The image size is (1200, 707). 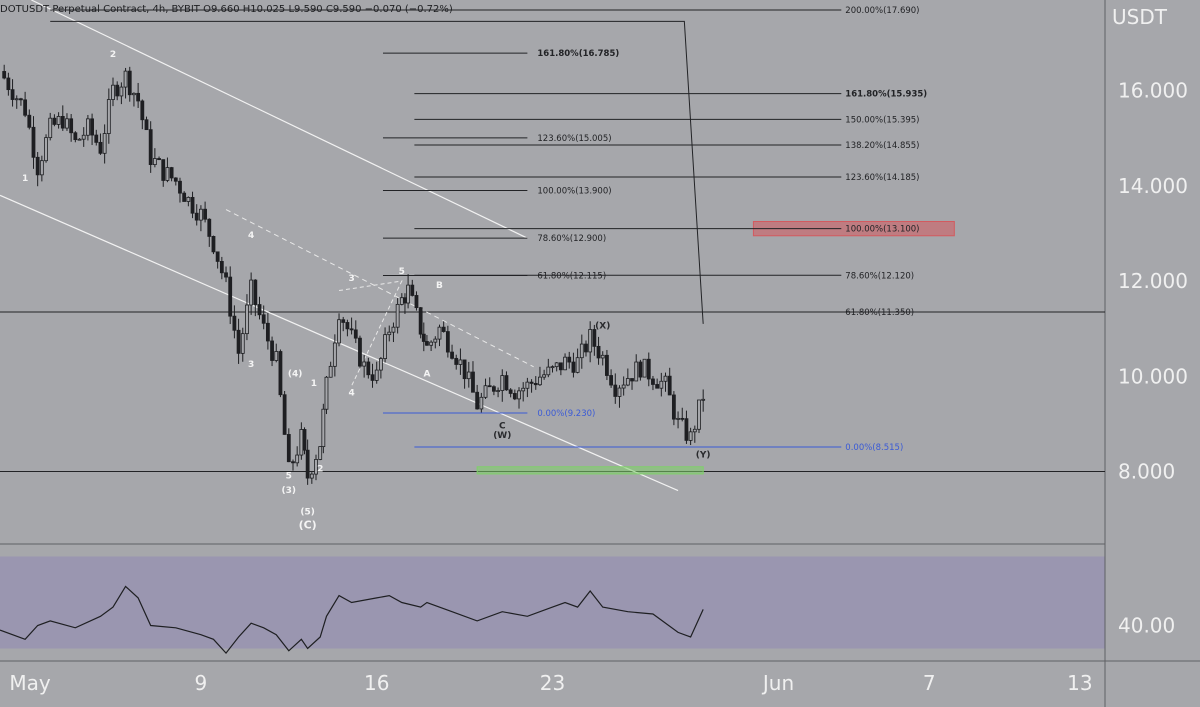 What do you see at coordinates (251, 365) in the screenshot?
I see `wave-label: 3` at bounding box center [251, 365].